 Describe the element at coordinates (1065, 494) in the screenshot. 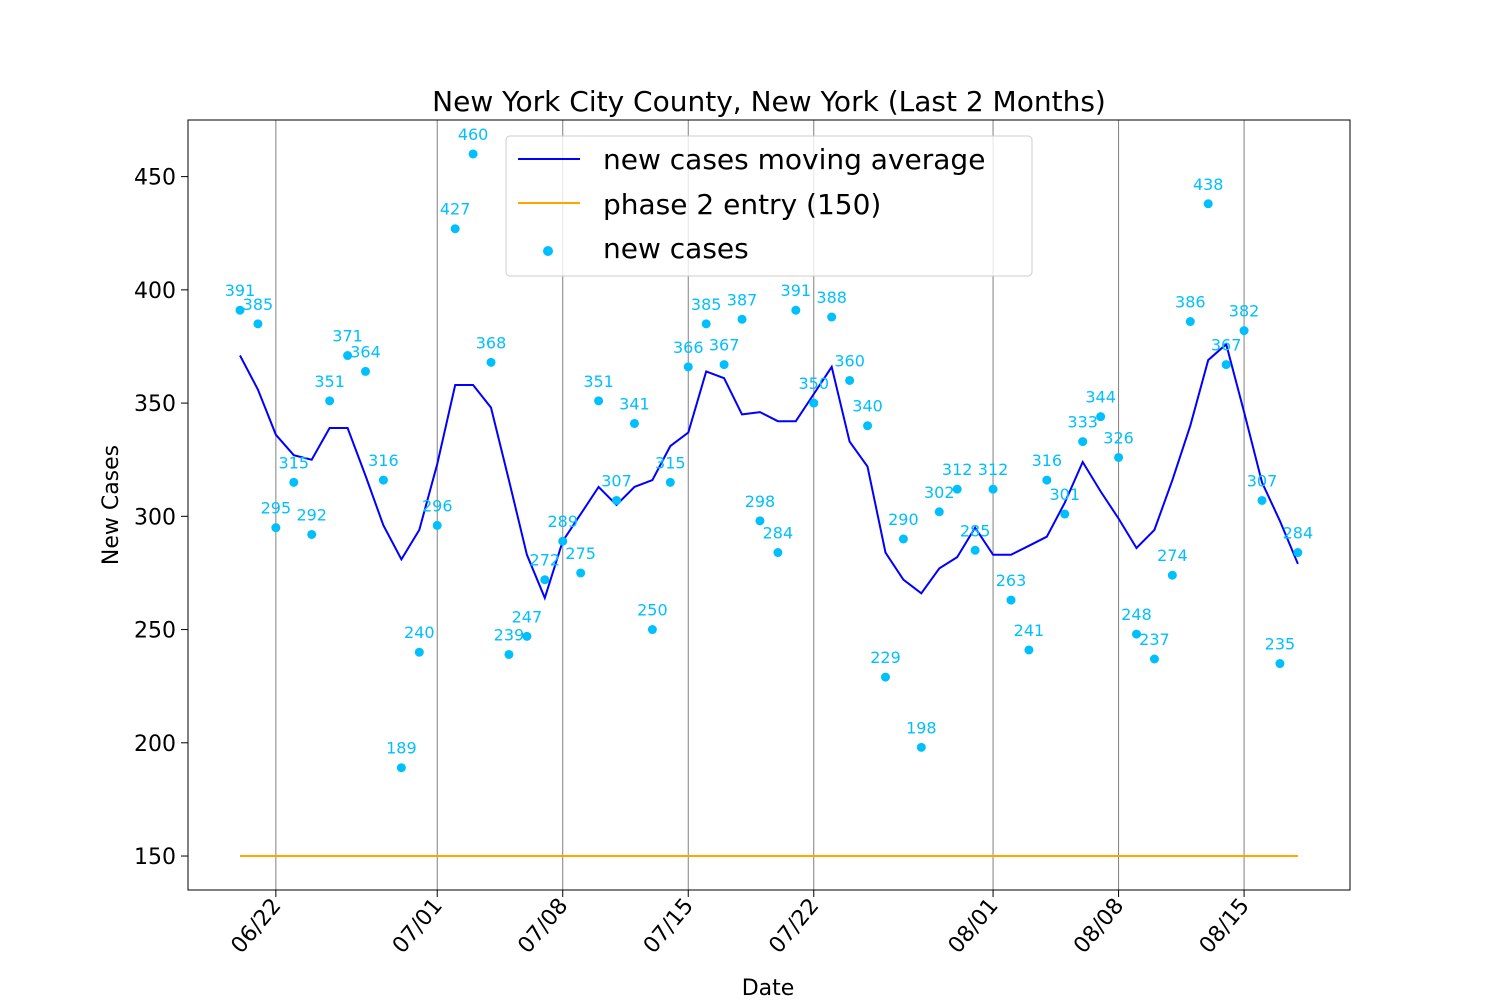

I see `new-cases-data-label: 301` at that location.